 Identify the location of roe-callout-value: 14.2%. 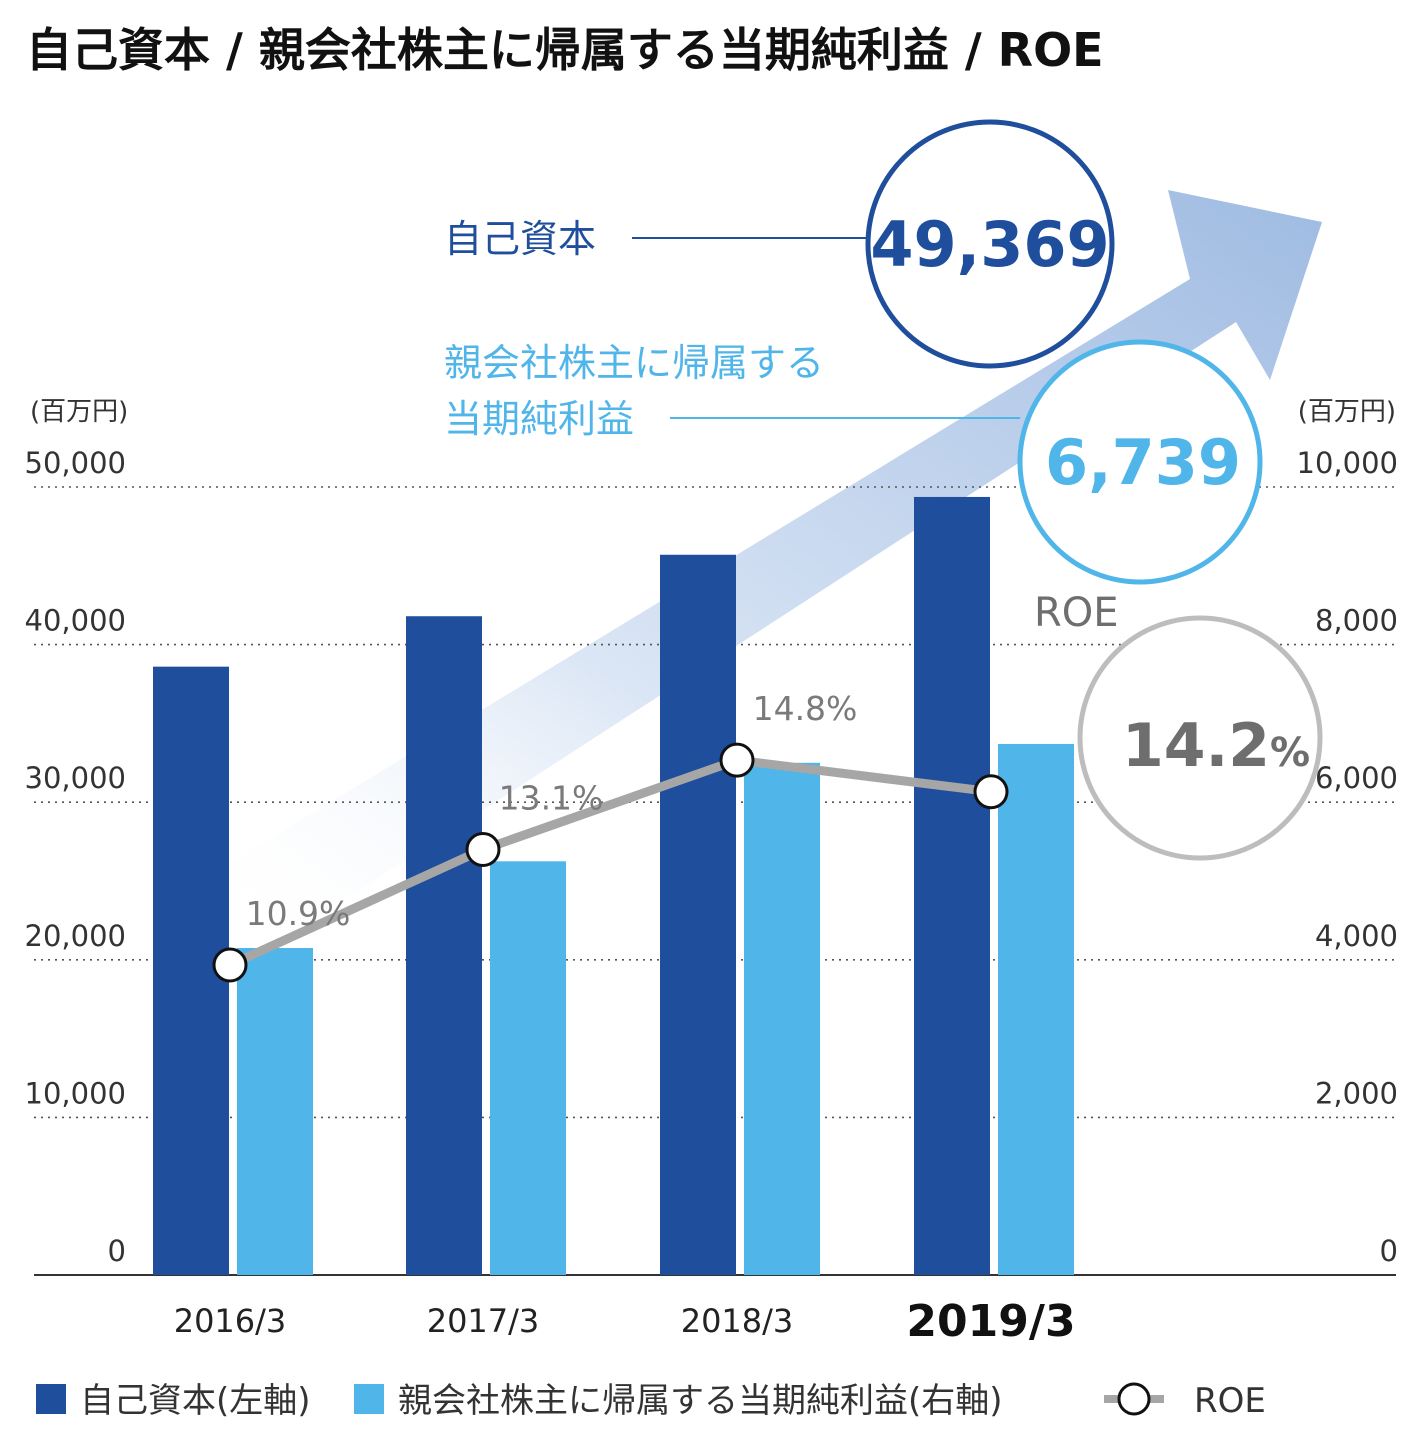
(1216, 746).